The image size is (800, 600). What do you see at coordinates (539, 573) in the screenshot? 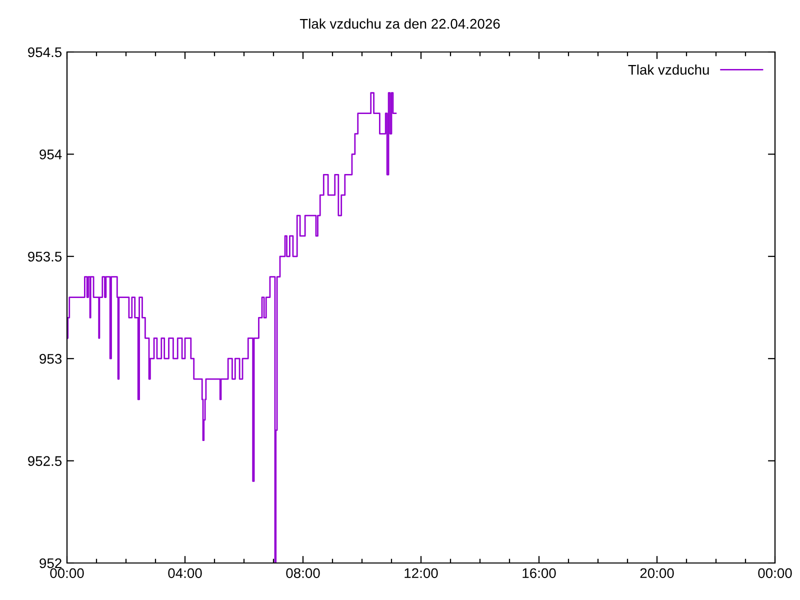
I see `x-tick-label: 16:00` at bounding box center [539, 573].